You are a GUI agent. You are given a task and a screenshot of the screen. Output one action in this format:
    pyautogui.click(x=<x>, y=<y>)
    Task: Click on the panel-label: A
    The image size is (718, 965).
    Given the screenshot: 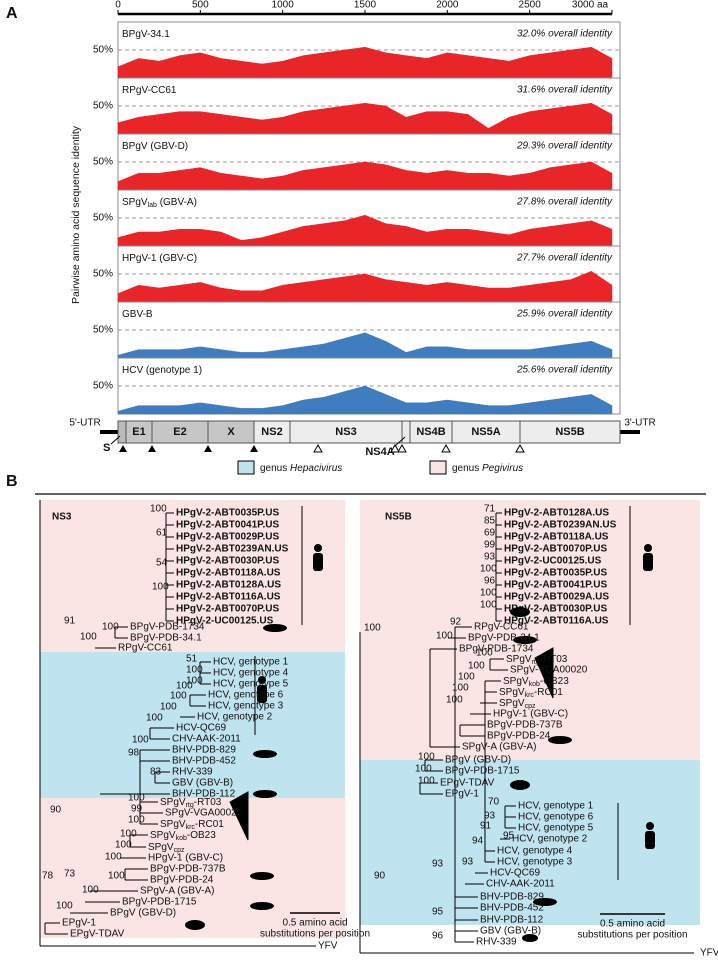 What is the action you would take?
    pyautogui.click(x=12, y=13)
    